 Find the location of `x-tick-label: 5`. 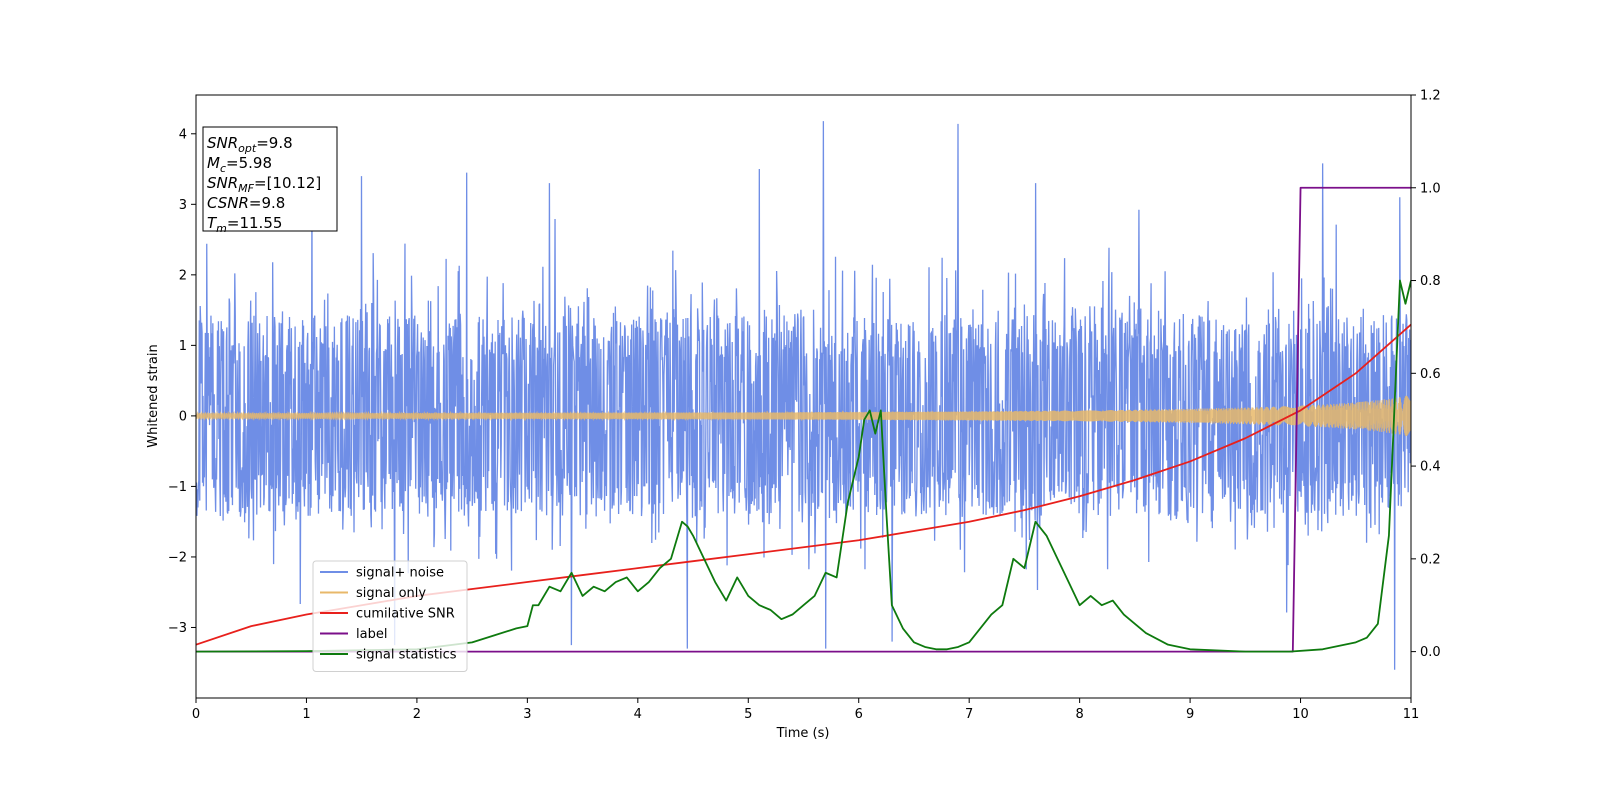

x-tick-label: 5 is located at coordinates (748, 714).